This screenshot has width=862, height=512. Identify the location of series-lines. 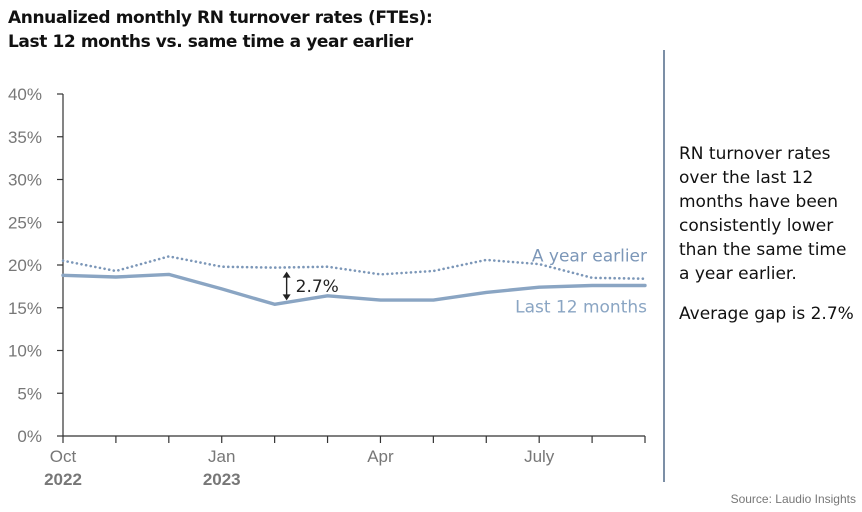
(354, 280).